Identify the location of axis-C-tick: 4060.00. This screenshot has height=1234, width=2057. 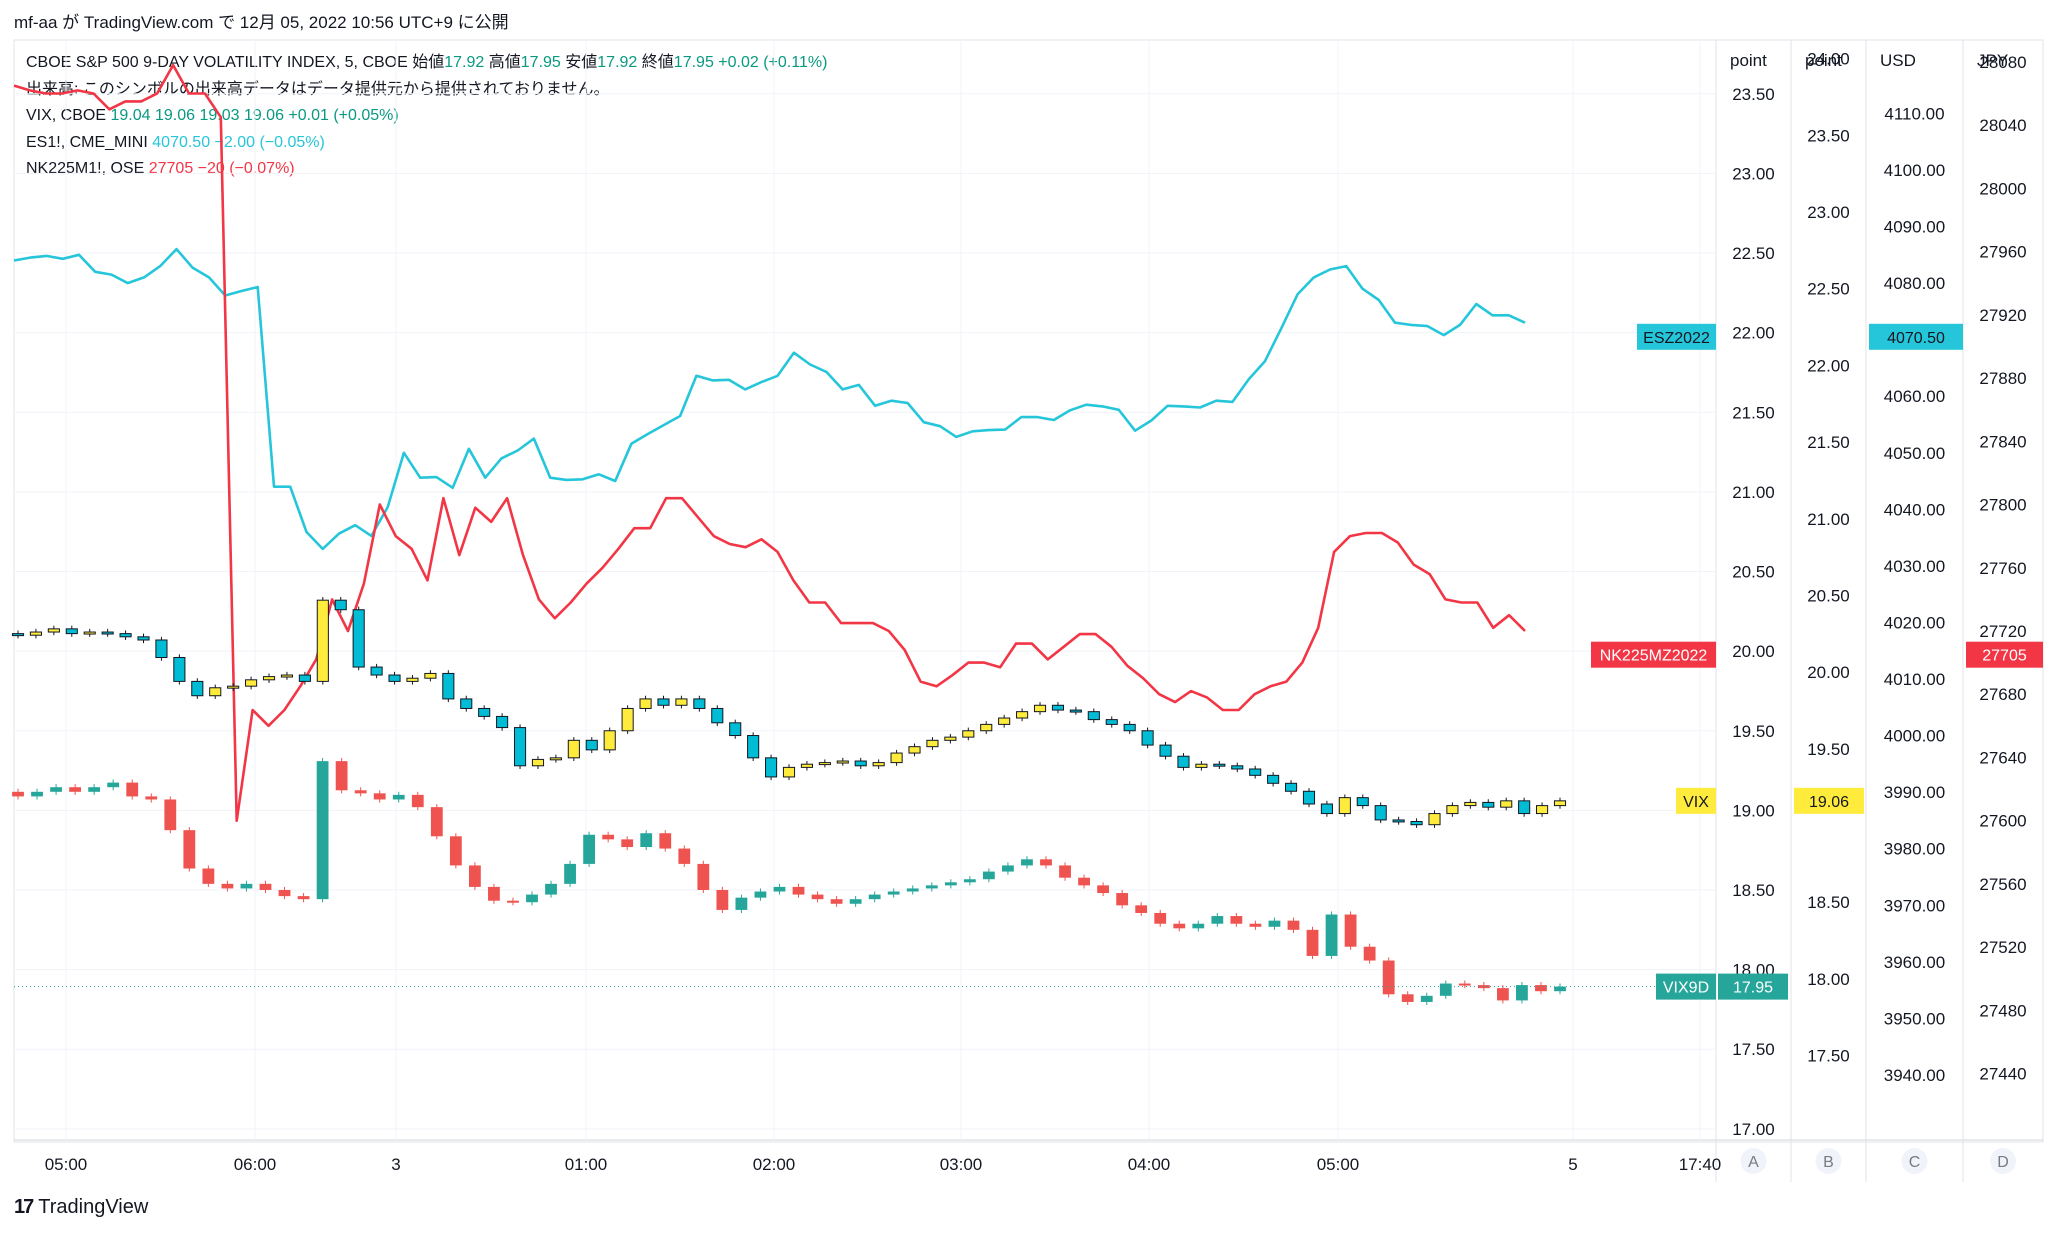
(1914, 396).